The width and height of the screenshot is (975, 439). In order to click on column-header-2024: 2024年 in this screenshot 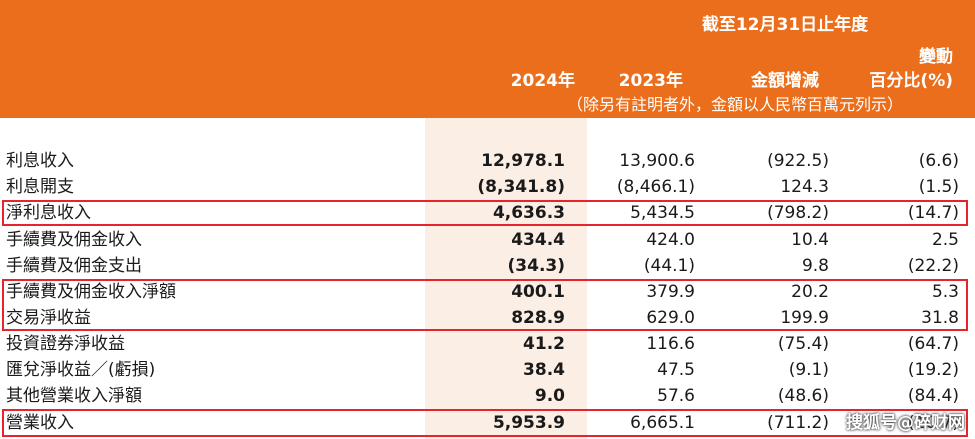, I will do `click(542, 81)`.